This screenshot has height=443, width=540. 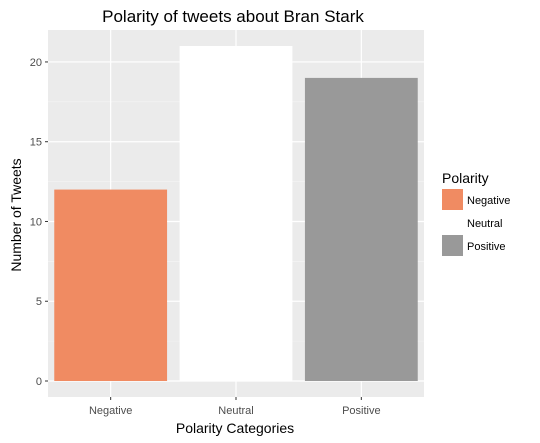 What do you see at coordinates (233, 16) in the screenshot?
I see `chart-title: Polarity of tweets about Bran Stark` at bounding box center [233, 16].